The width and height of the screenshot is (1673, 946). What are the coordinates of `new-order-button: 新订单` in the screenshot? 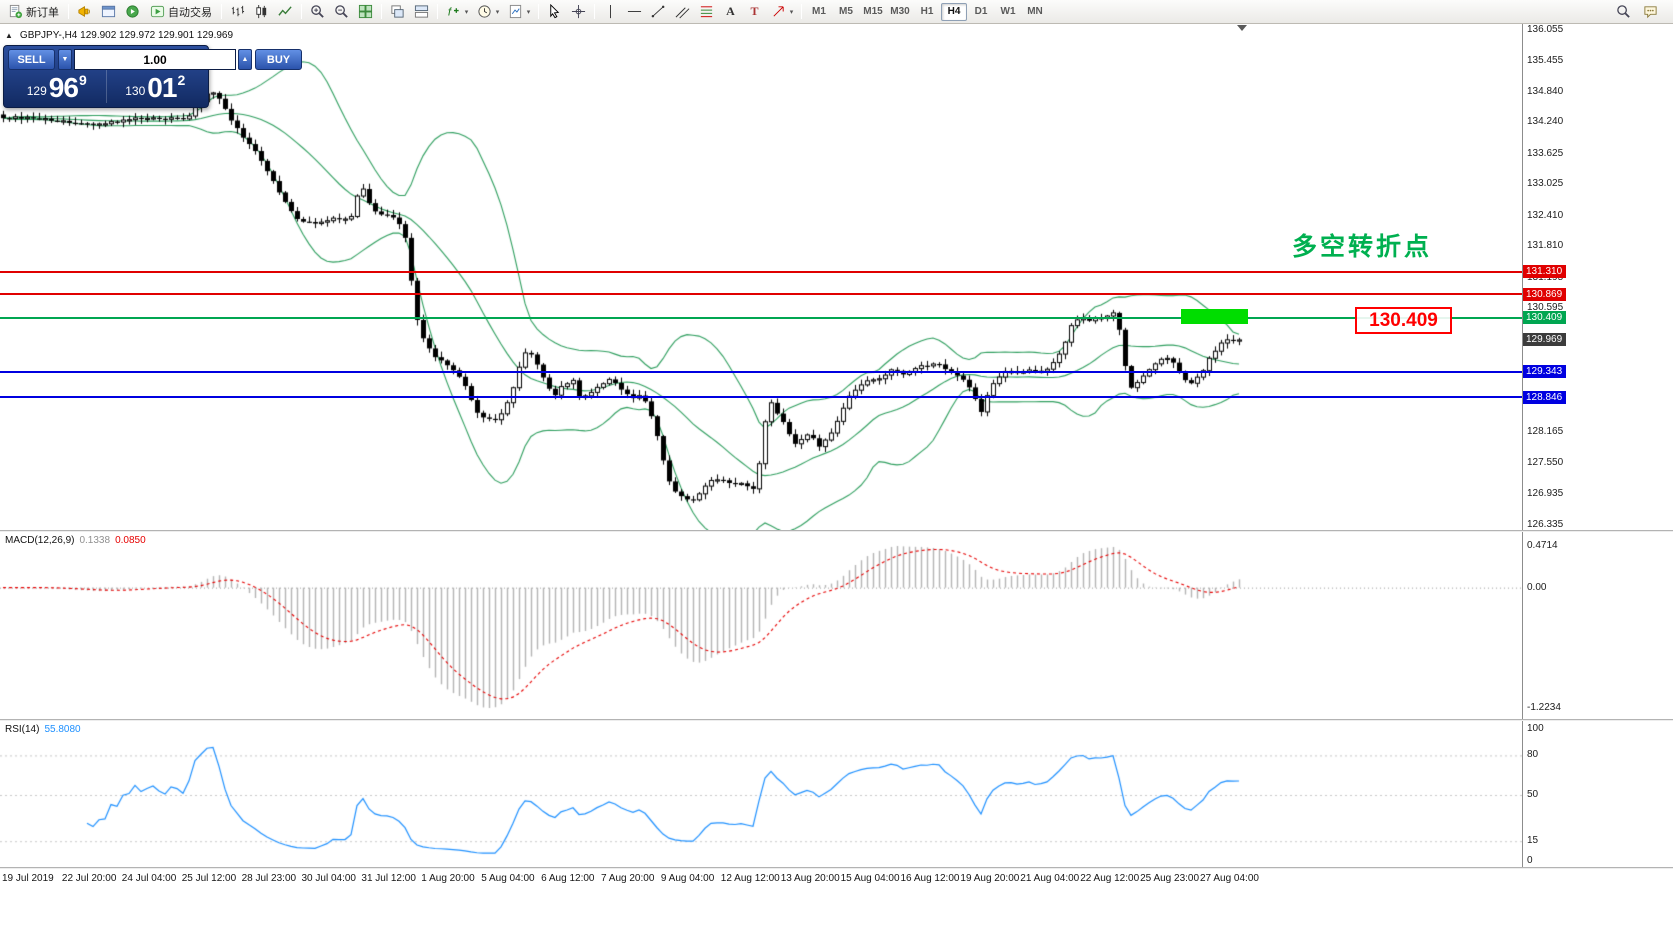 It's located at (33, 12).